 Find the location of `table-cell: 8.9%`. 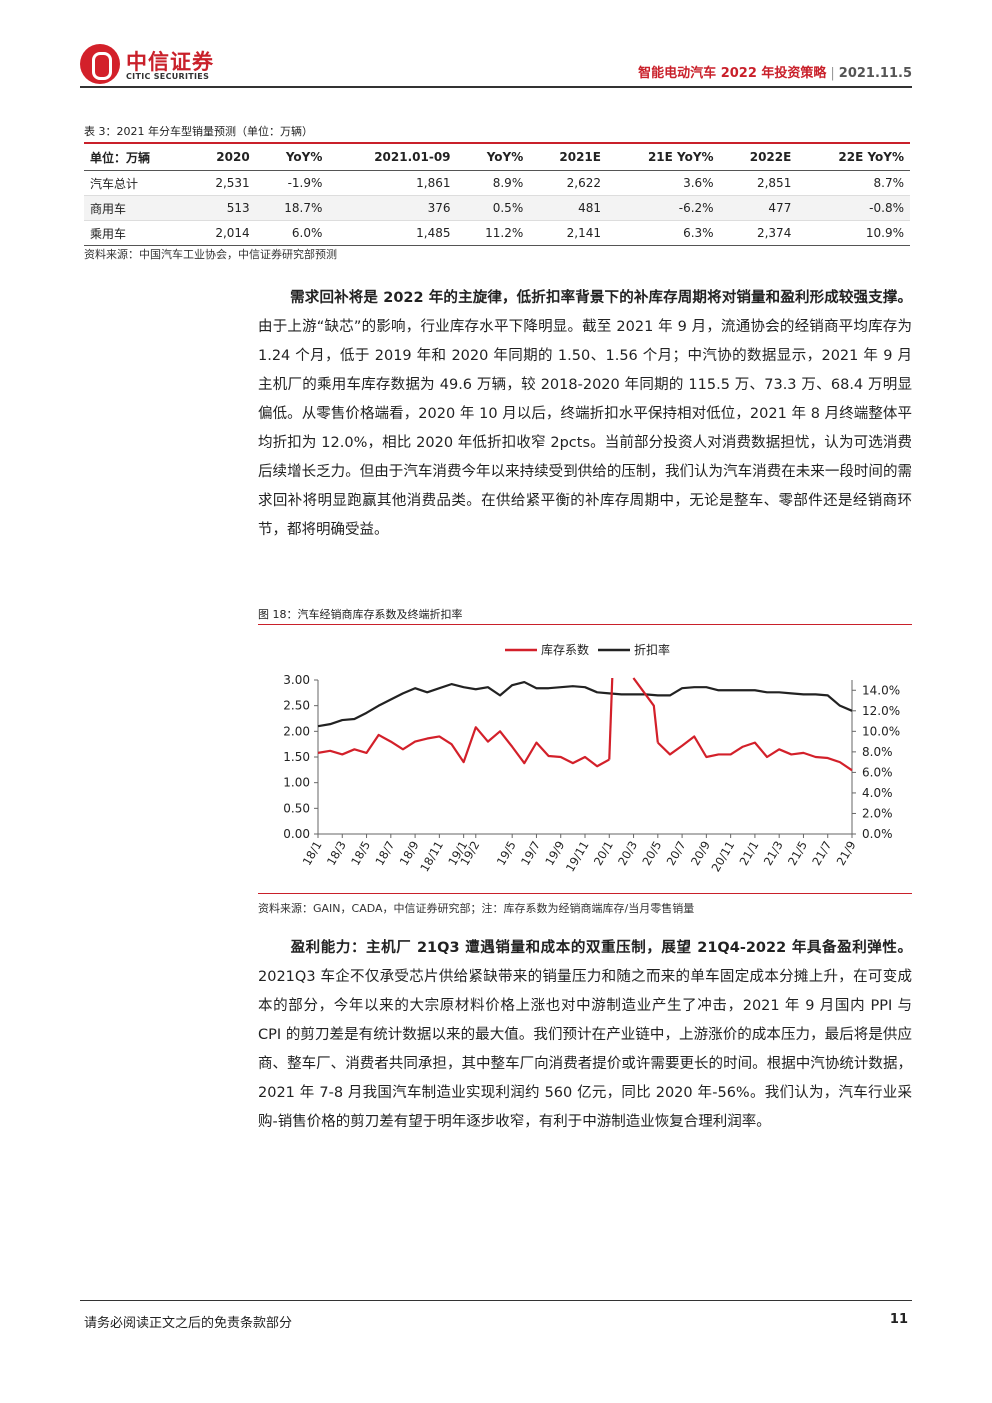

table-cell: 8.9% is located at coordinates (493, 183).